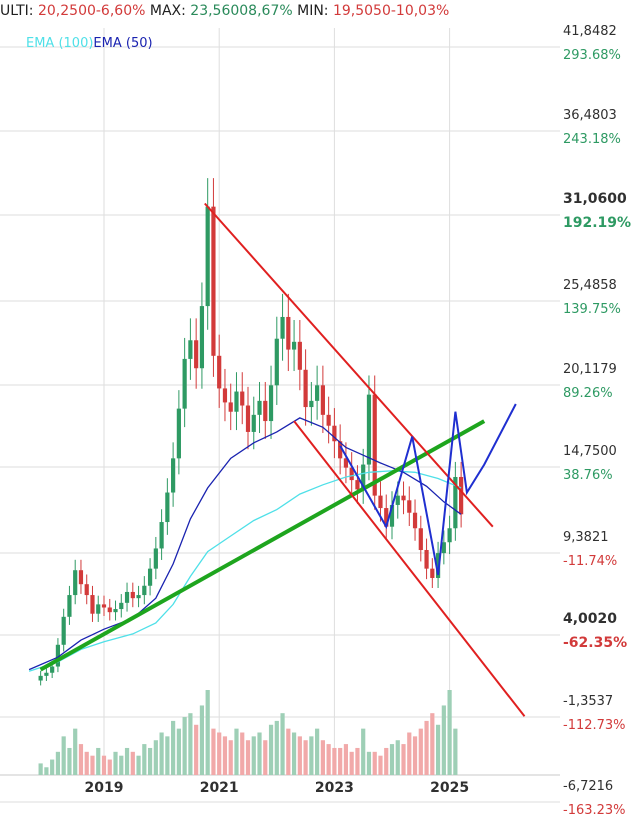 The width and height of the screenshot is (644, 830). I want to click on y-tick-pct-4: 89.26%, so click(588, 393).